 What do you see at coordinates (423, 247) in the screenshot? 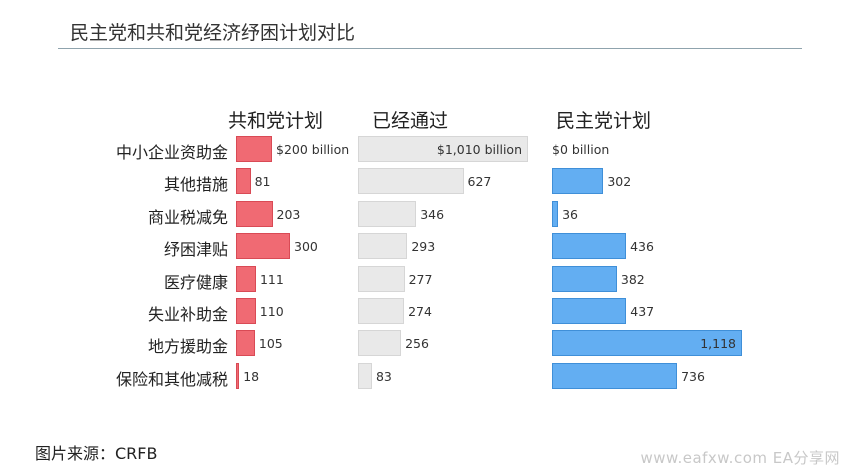
I see `value-label-pas: 293` at bounding box center [423, 247].